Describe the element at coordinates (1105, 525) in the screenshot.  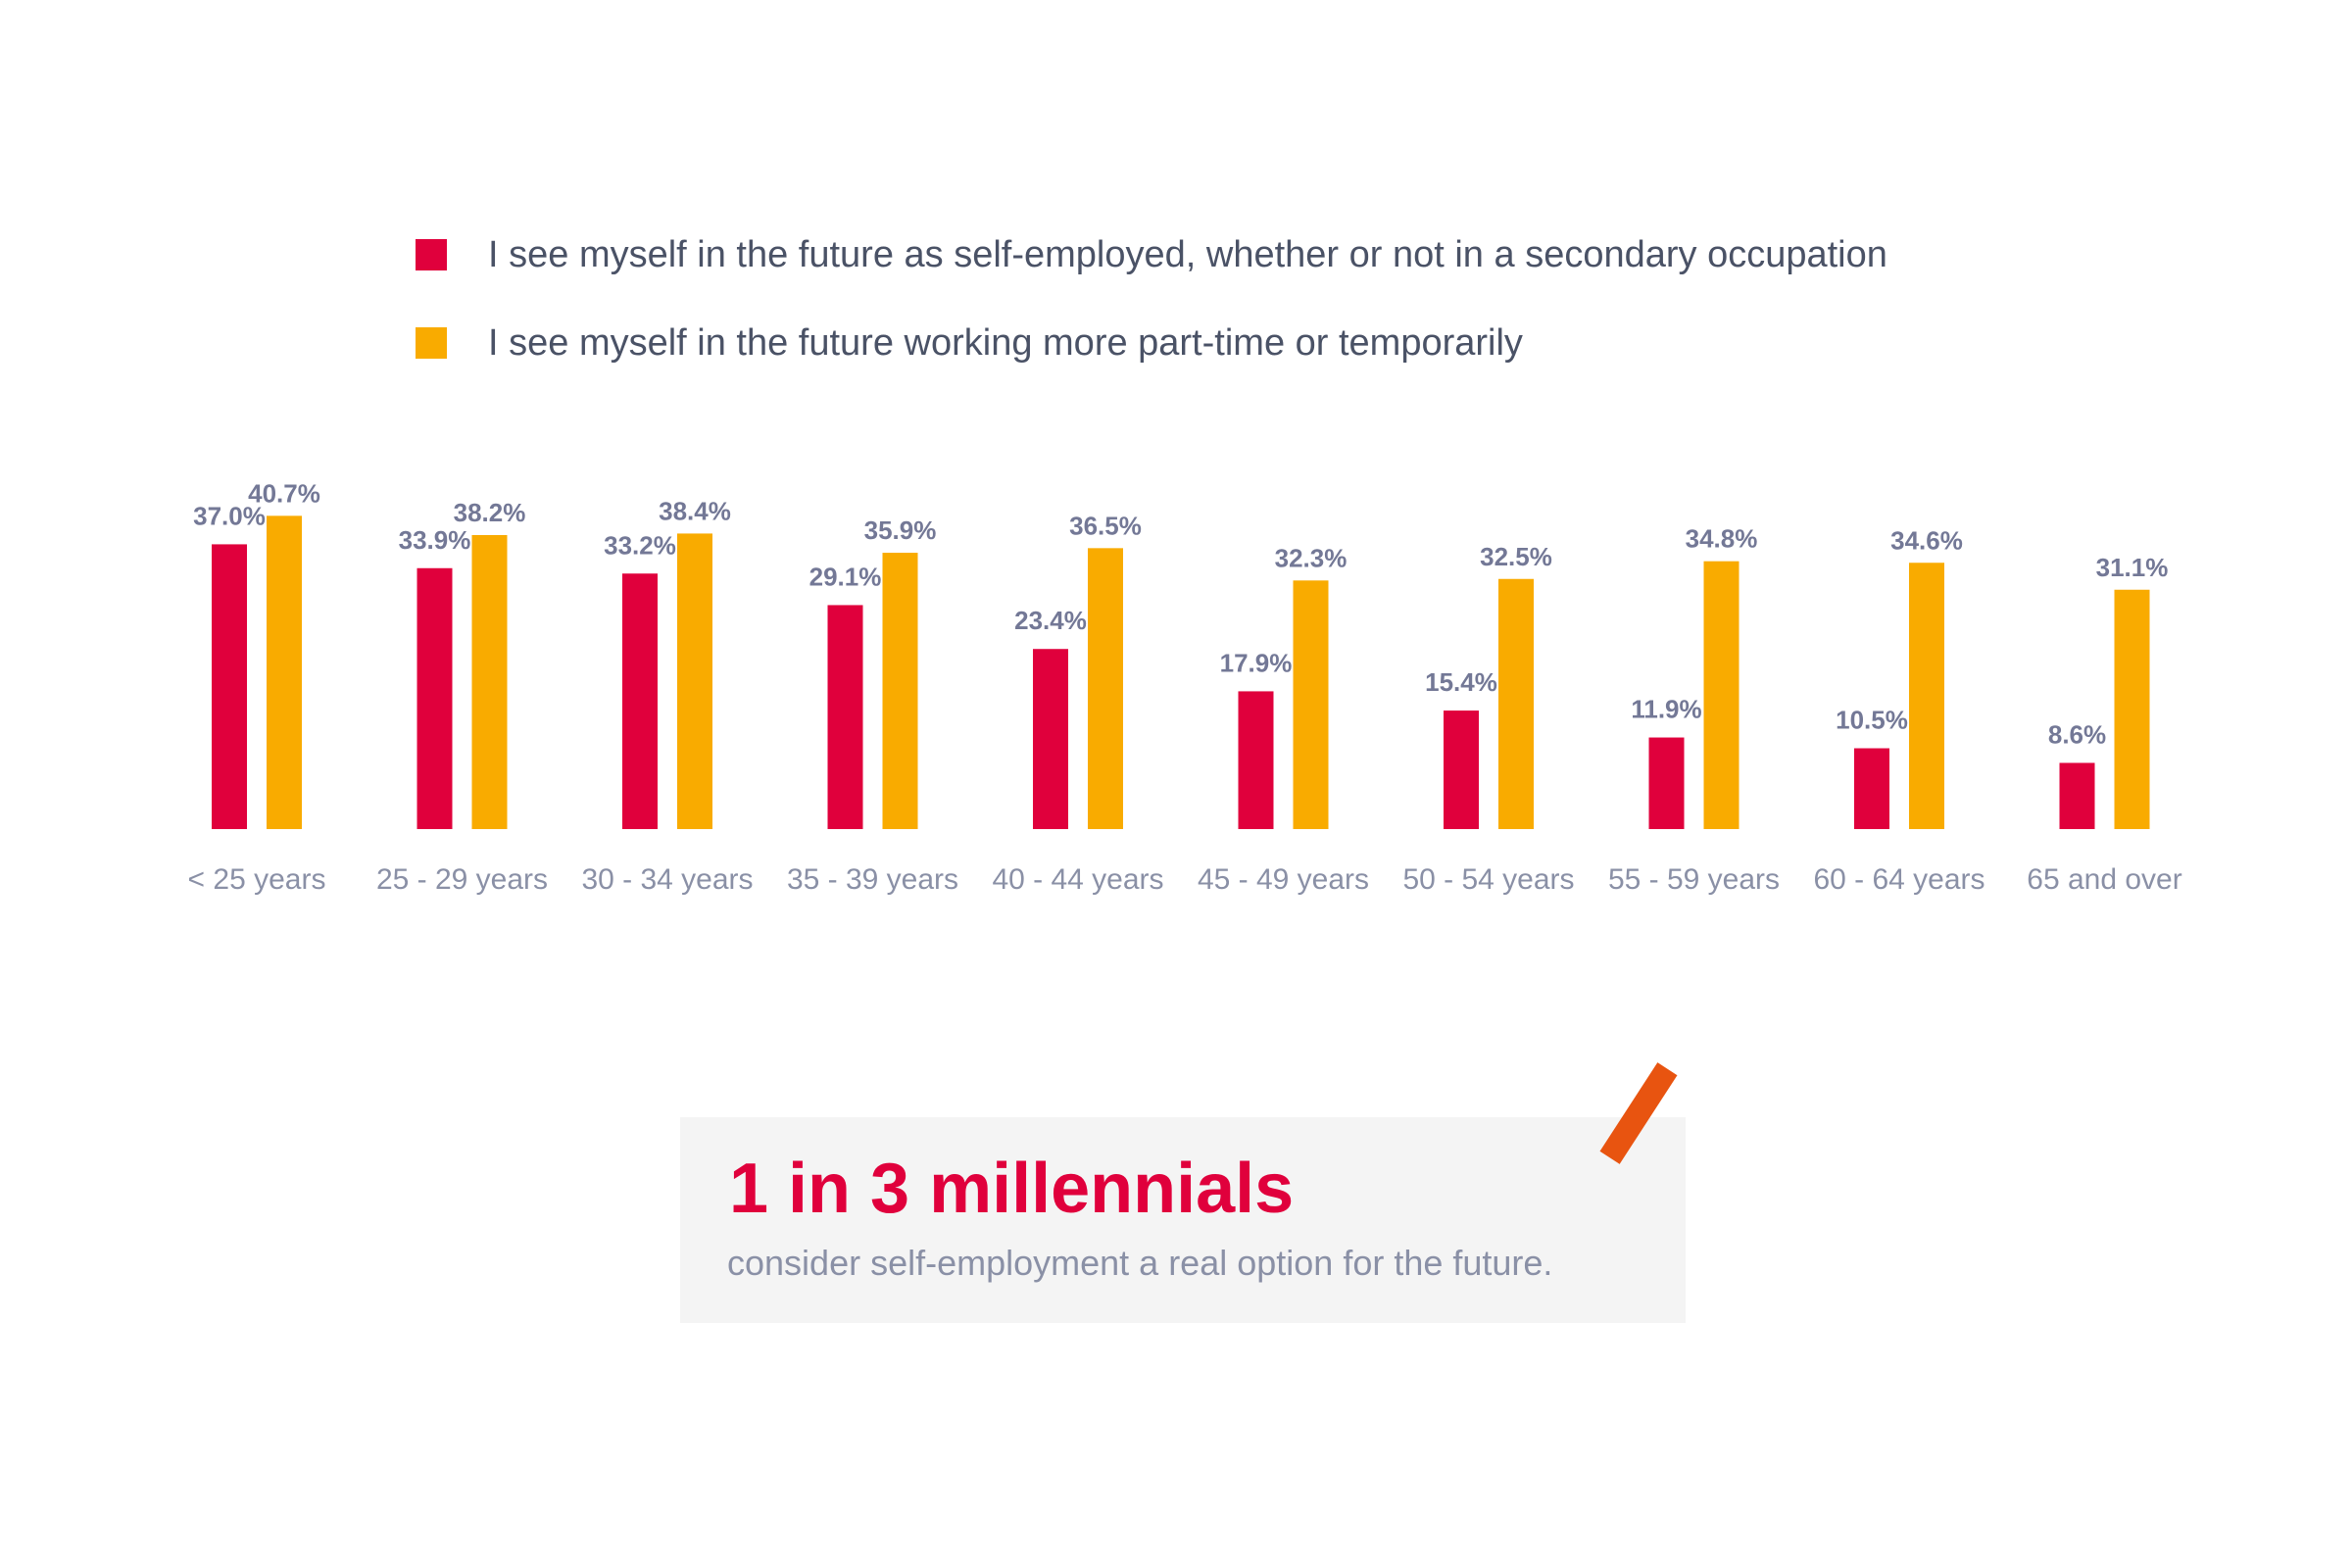
I see `value-label-series2-4: 36.5%` at that location.